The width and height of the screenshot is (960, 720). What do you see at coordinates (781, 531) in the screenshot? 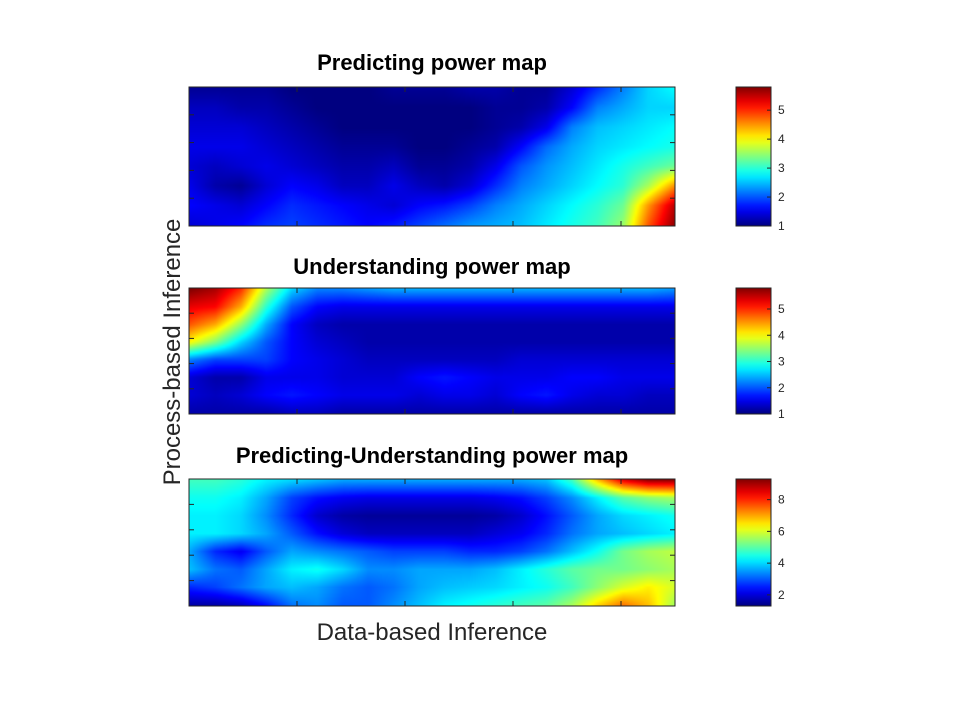
I see `colorbar-tick-label: 6` at bounding box center [781, 531].